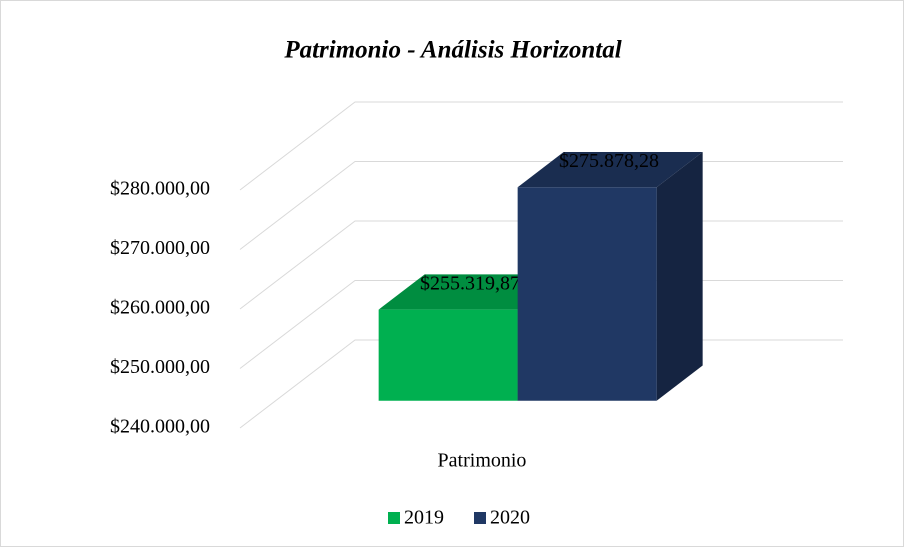 This screenshot has width=905, height=553. Describe the element at coordinates (470, 283) in the screenshot. I see `data-label: $255.319,87` at that location.